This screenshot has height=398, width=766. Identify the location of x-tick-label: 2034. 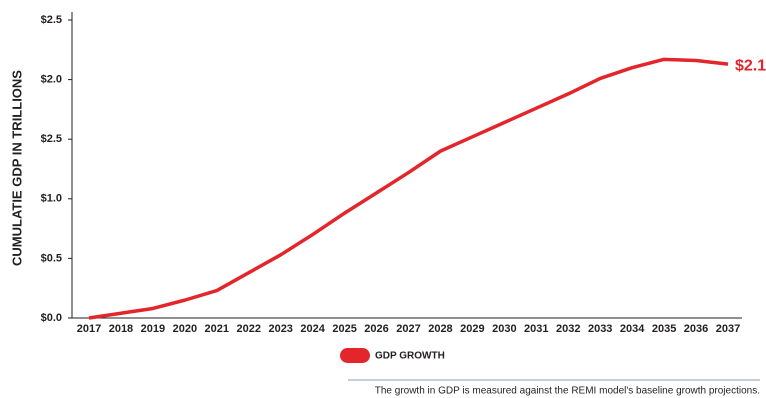
(632, 329).